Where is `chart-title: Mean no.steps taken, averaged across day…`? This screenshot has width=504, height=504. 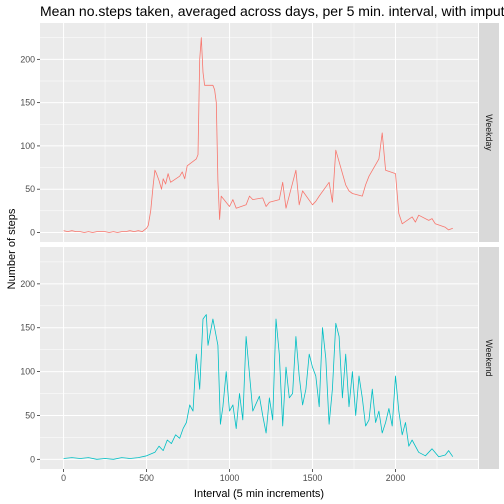 chart-title: Mean no.steps taken, averaged across day… is located at coordinates (272, 11).